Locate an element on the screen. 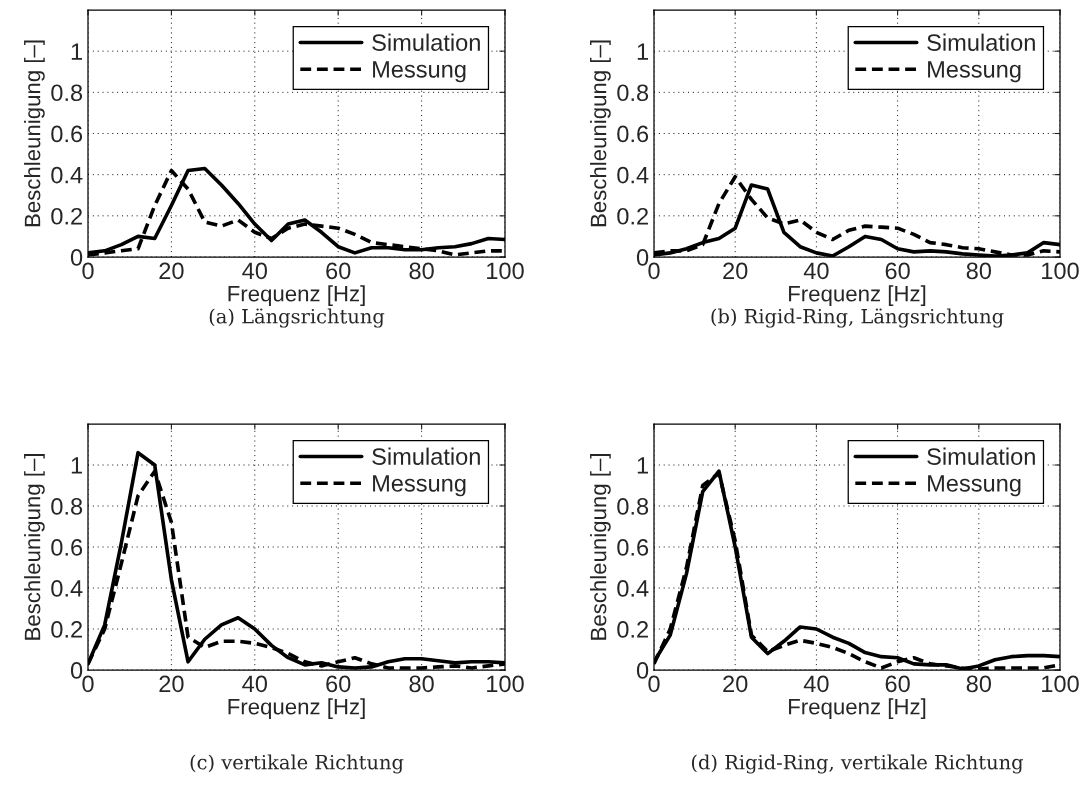  text: (b) Rigid-Ring, Längsrichtung is located at coordinates (857, 318).